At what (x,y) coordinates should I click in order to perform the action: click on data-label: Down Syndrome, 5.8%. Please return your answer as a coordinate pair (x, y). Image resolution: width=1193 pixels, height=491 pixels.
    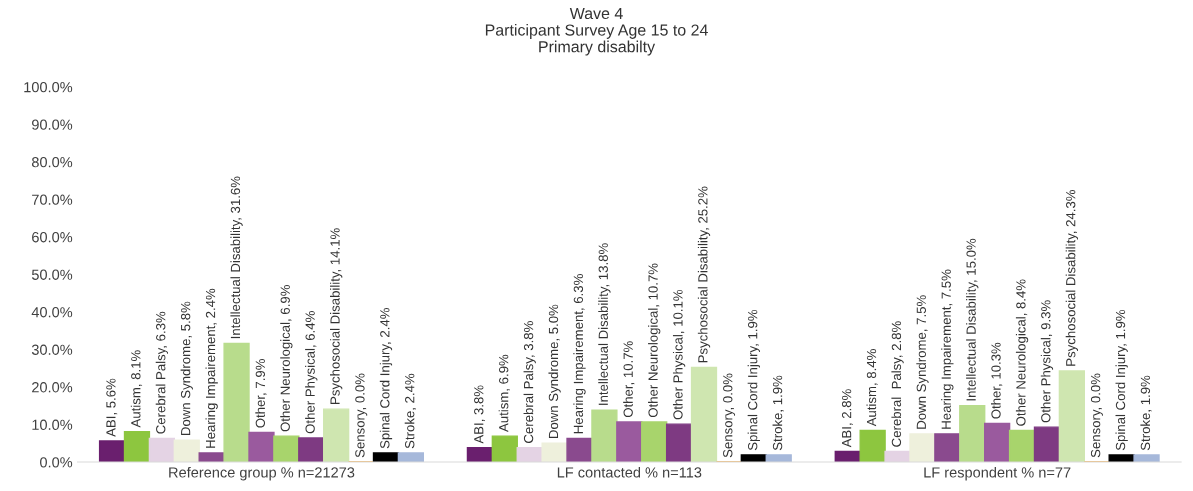
    Looking at the image, I should click on (186, 368).